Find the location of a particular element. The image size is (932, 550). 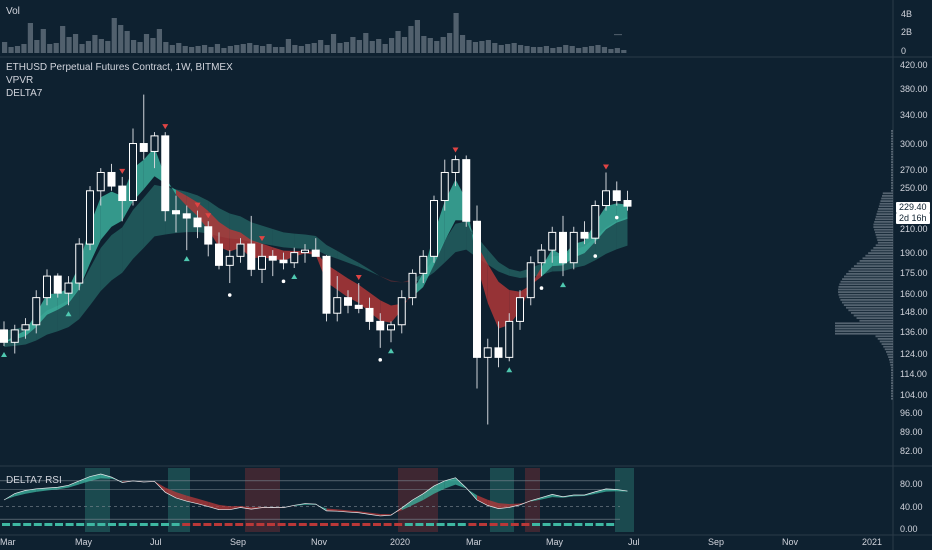

price-tick: 340.00 is located at coordinates (914, 115).